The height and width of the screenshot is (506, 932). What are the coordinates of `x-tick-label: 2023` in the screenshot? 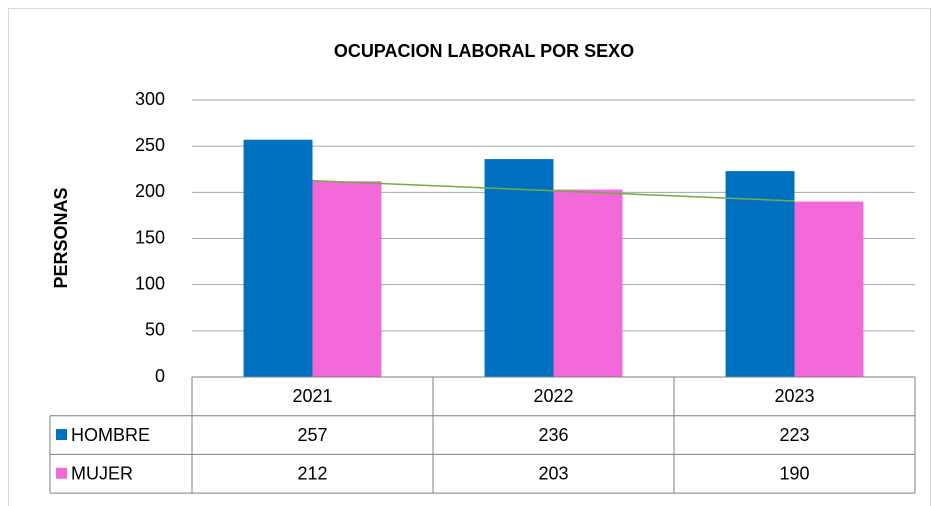 It's located at (794, 396).